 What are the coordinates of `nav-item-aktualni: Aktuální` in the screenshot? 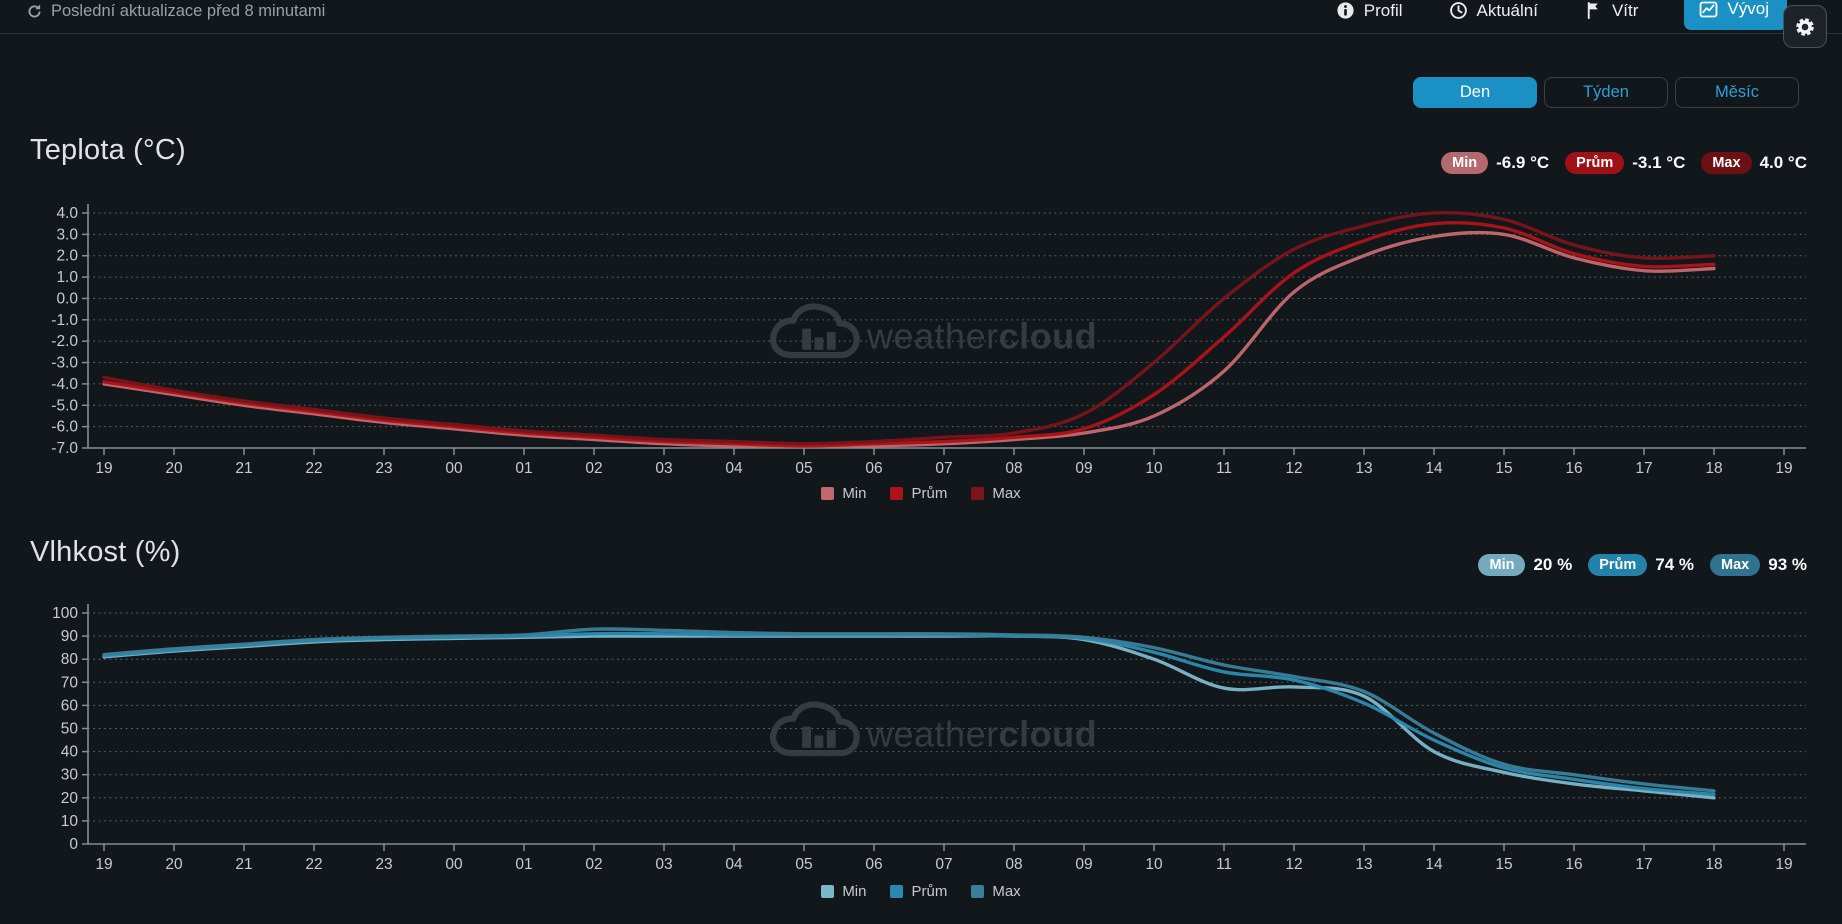 It's located at (1493, 11).